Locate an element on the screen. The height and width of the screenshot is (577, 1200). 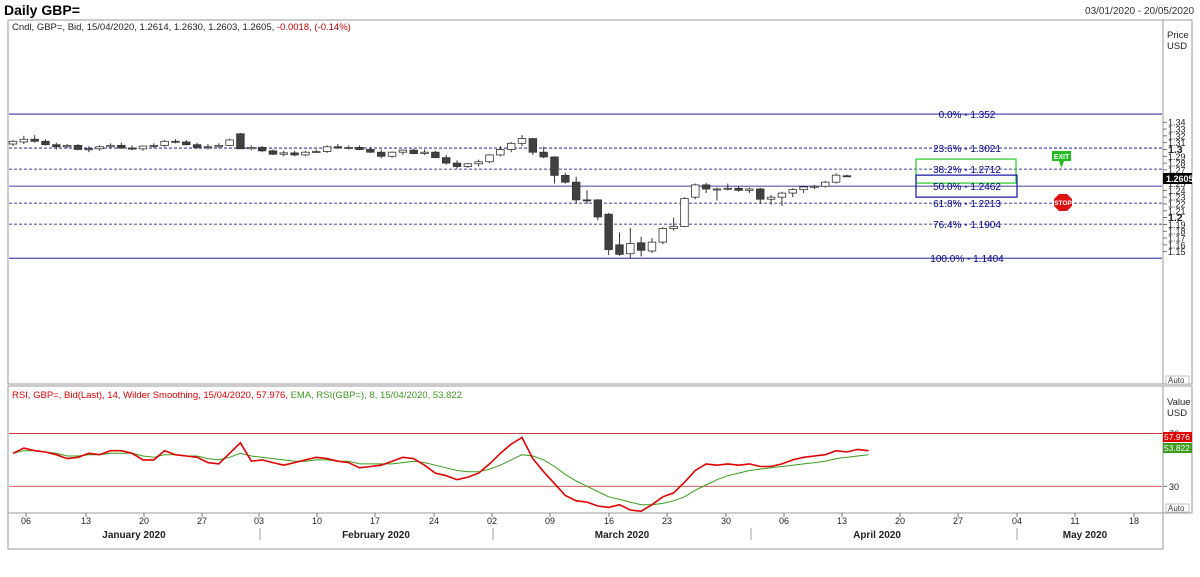
last-price-badge is located at coordinates (1177, 178).